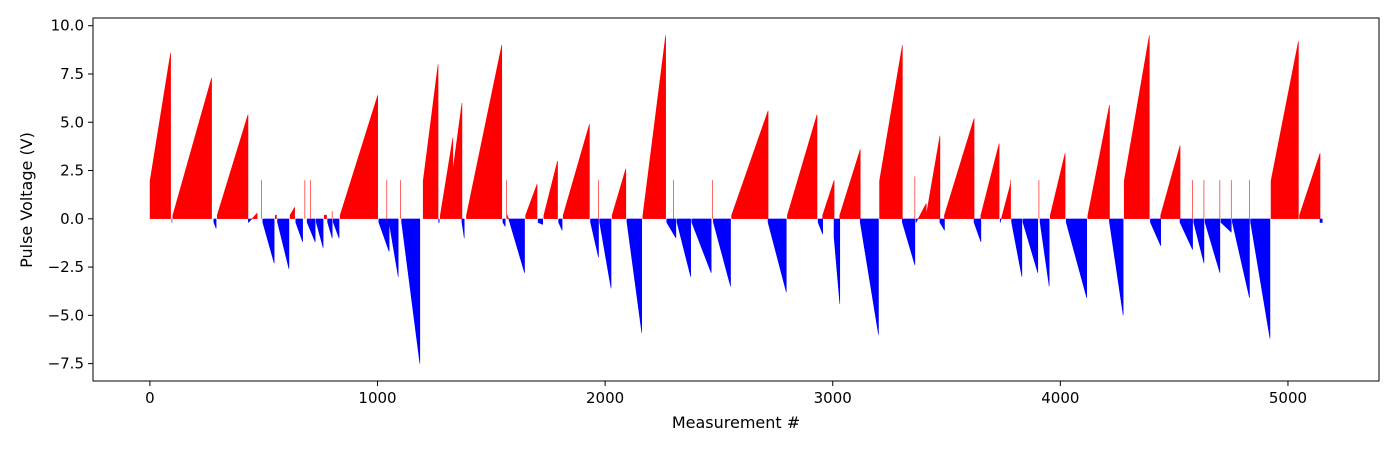 The image size is (1400, 455). What do you see at coordinates (1288, 398) in the screenshot?
I see `x-tick-label: 5000` at bounding box center [1288, 398].